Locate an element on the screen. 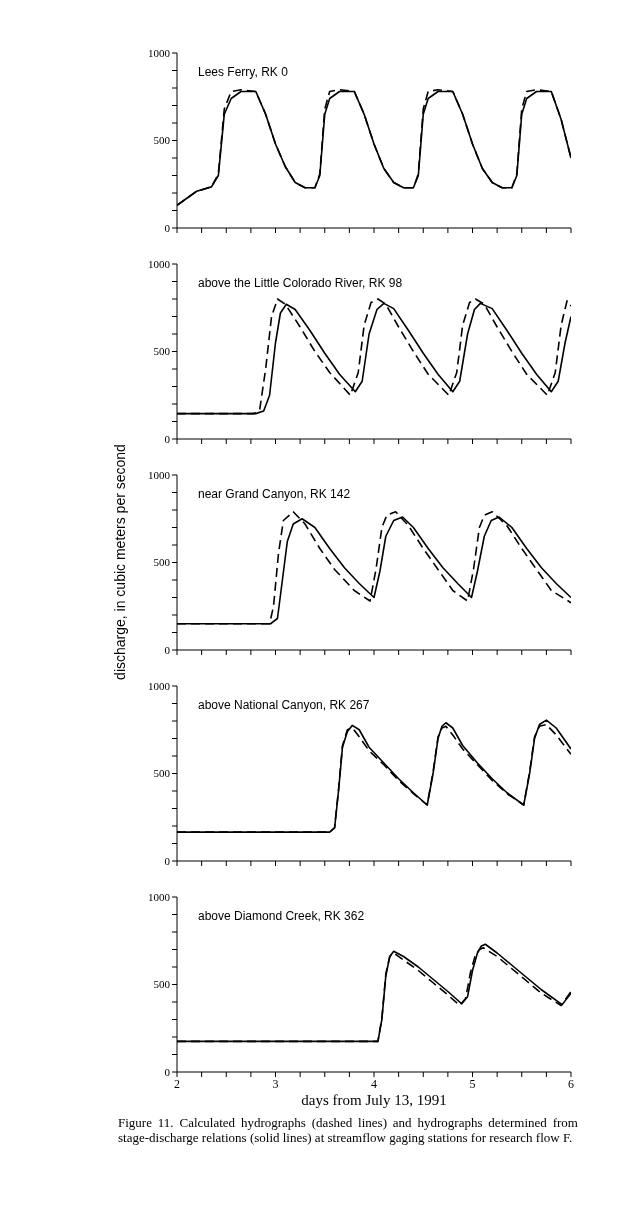 Image resolution: width=635 pixels, height=1220 pixels. x-axis-title: days from July 13, 1991 is located at coordinates (374, 1099).